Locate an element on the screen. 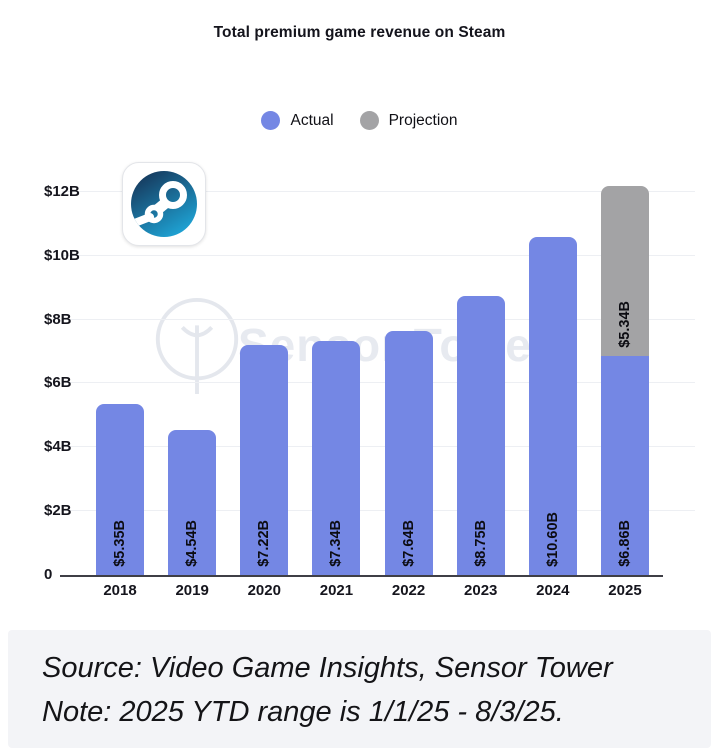 The width and height of the screenshot is (719, 752). bar-segment-actual: $6.86B is located at coordinates (624, 465).